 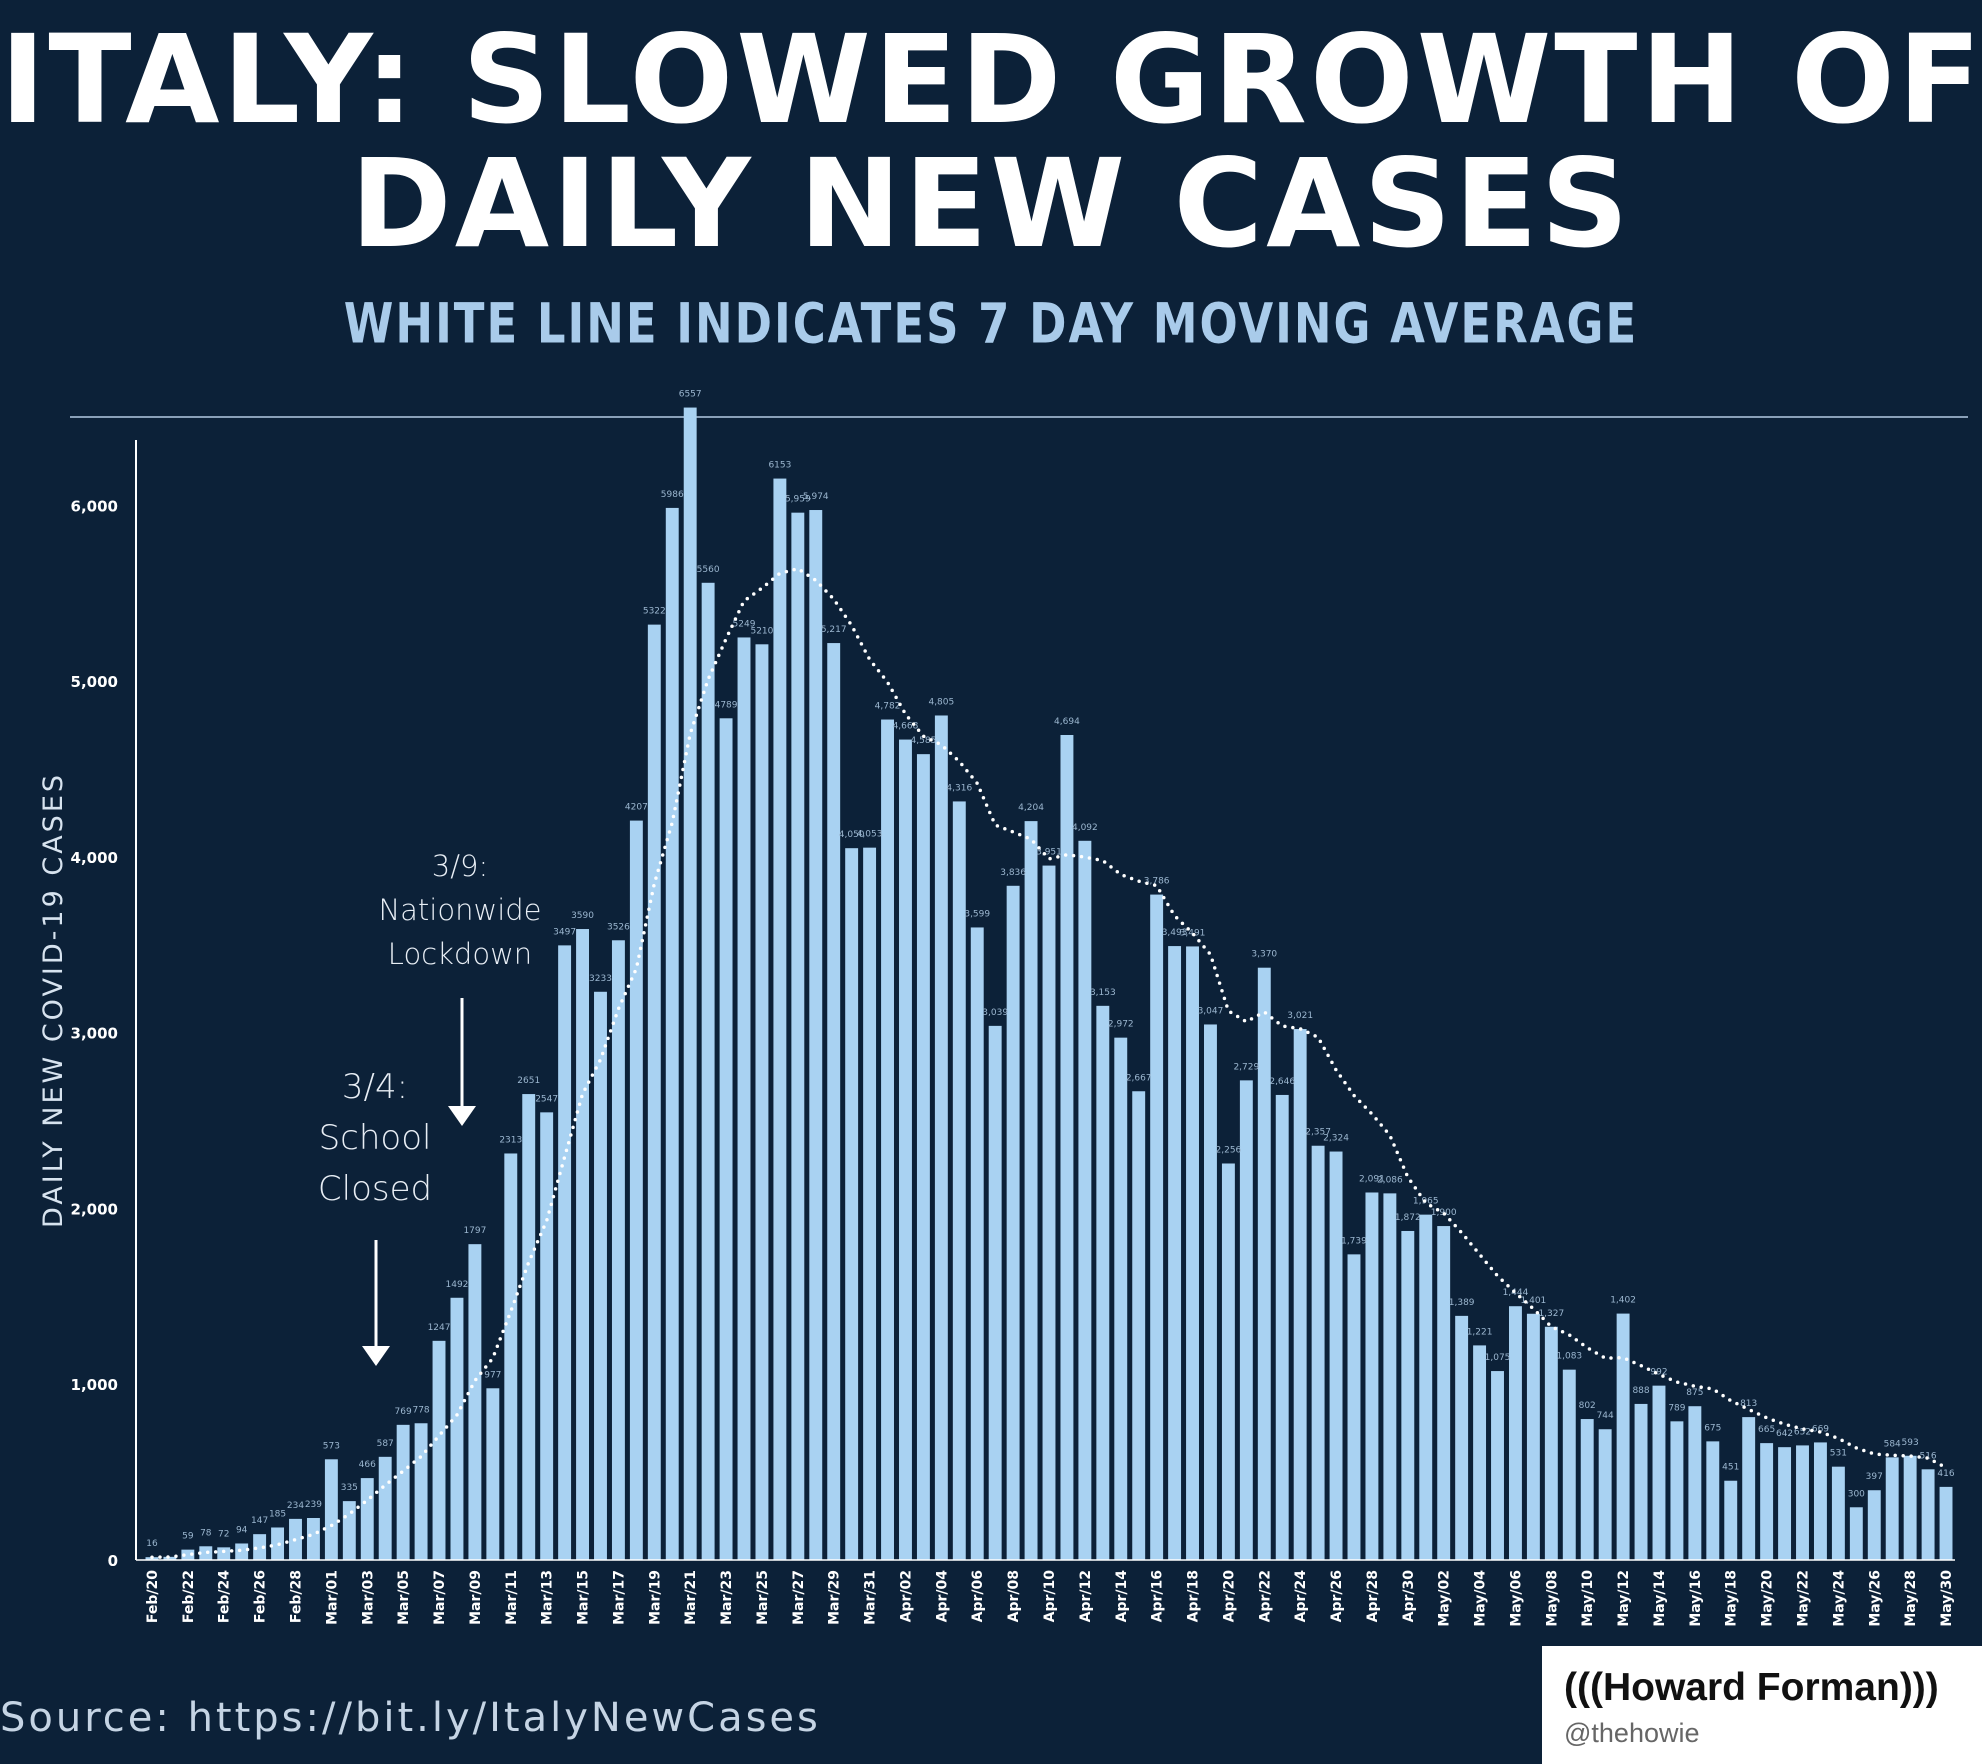 I want to click on x-tick-label: May/22, so click(x=1804, y=1598).